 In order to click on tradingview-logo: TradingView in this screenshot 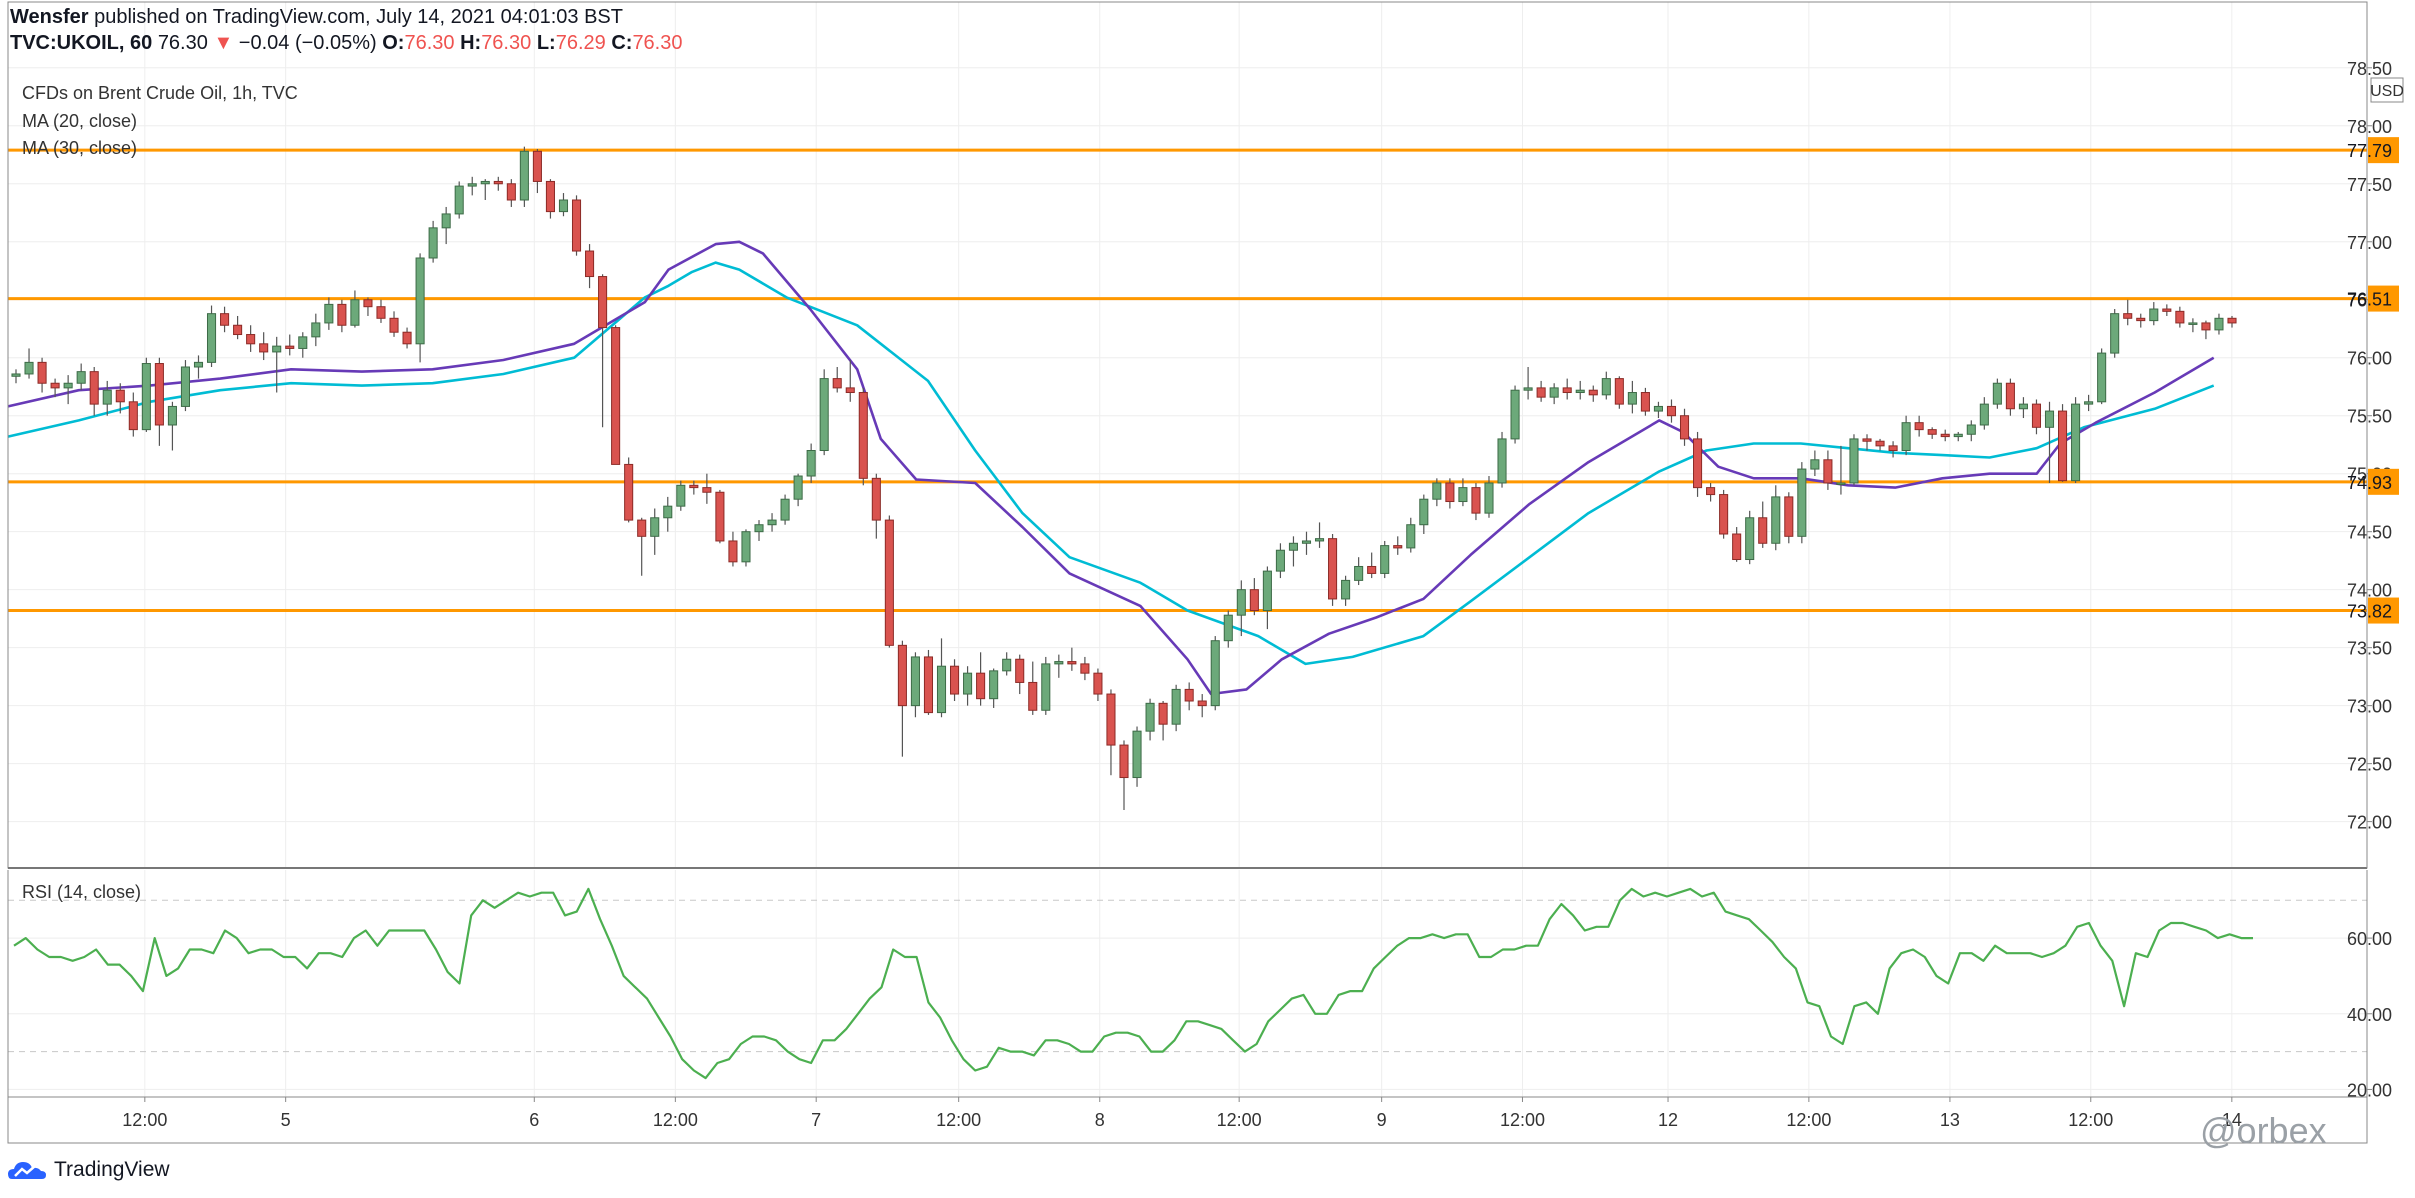, I will do `click(89, 1170)`.